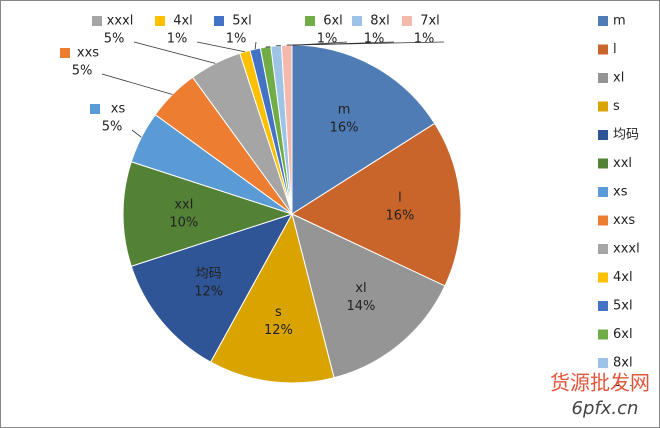  What do you see at coordinates (623, 391) in the screenshot?
I see `legend-label: 7xl` at bounding box center [623, 391].